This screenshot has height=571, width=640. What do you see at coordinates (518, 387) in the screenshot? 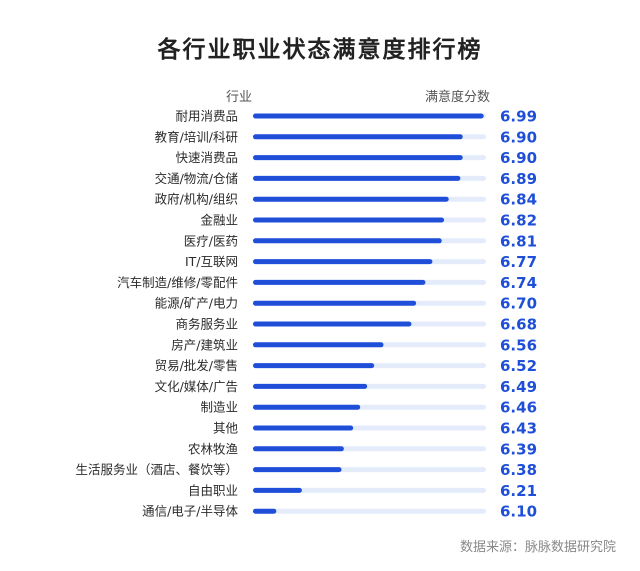
I see `value-label: 6.49` at bounding box center [518, 387].